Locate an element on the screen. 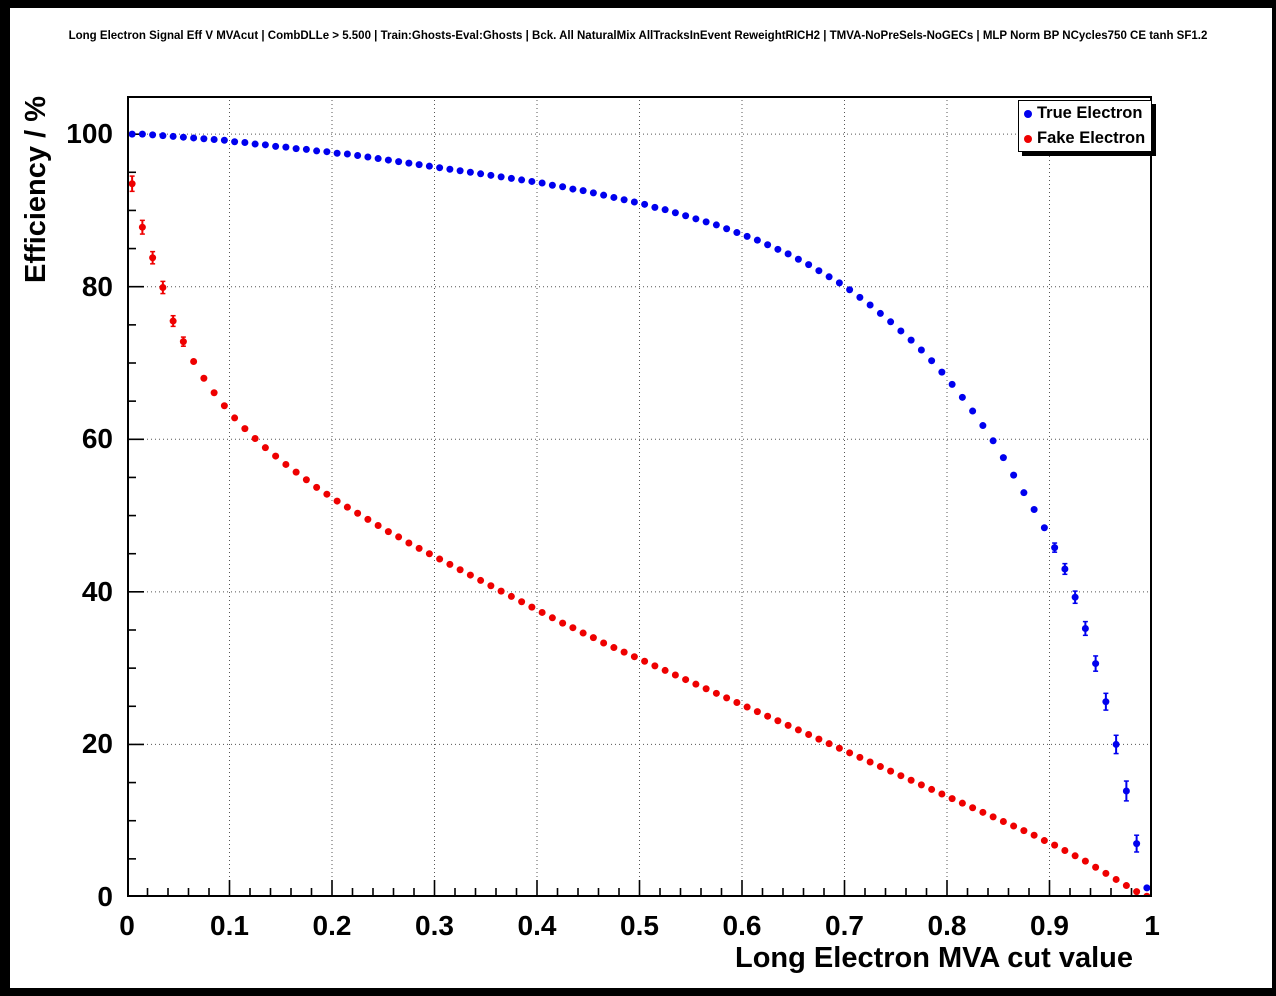 The image size is (1276, 996). legend: True Electron Fake Electron is located at coordinates (1085, 126).